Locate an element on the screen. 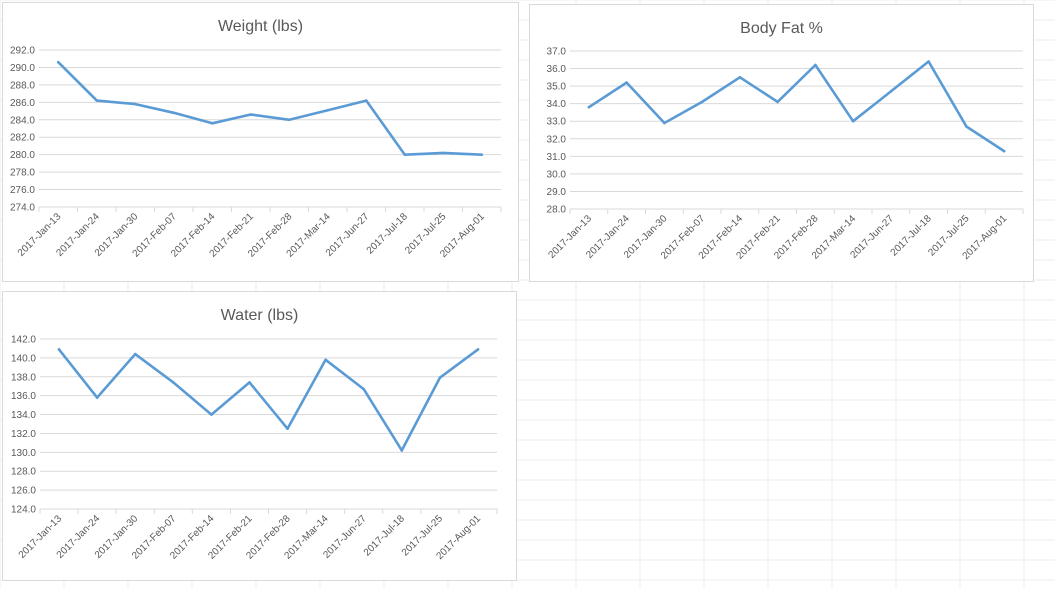 Image resolution: width=1055 pixels, height=589 pixels. y-tick-label: 138.0 is located at coordinates (23, 377).